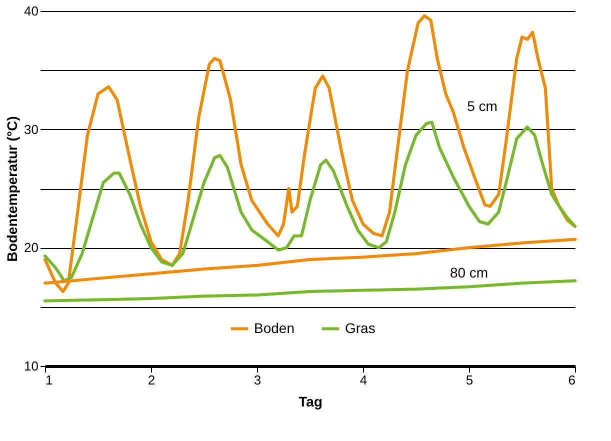 The width and height of the screenshot is (611, 441). What do you see at coordinates (152, 380) in the screenshot?
I see `x-tick-label: 2` at bounding box center [152, 380].